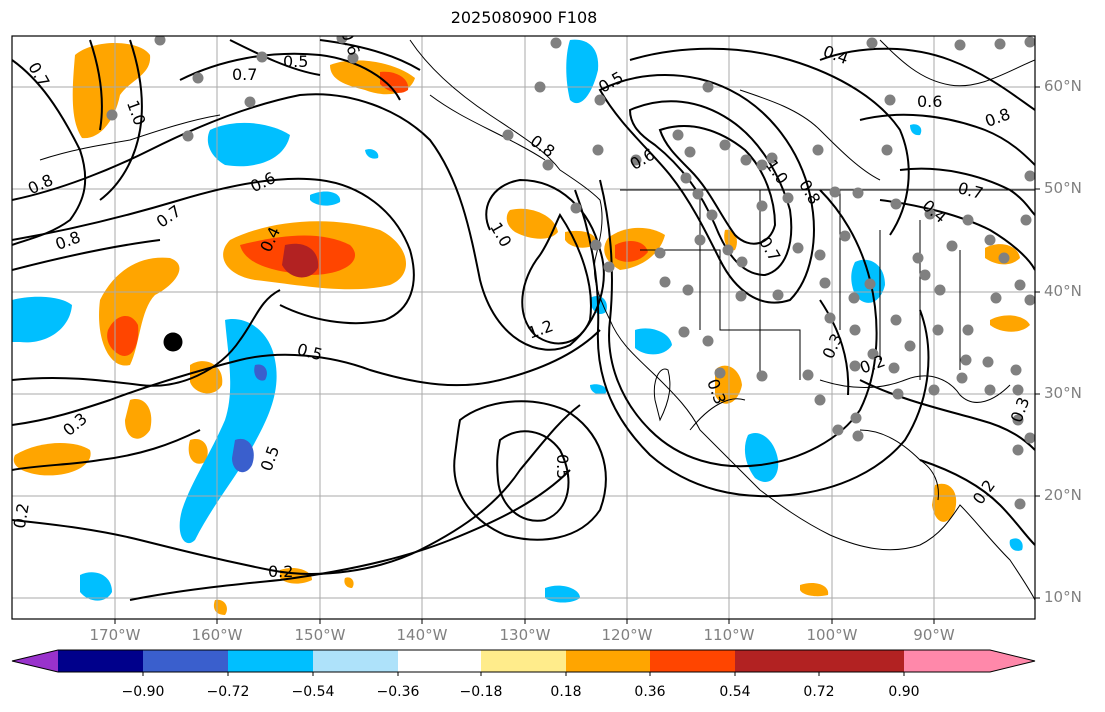 This screenshot has height=712, width=1105. What do you see at coordinates (1063, 291) in the screenshot?
I see `lat-label-40n: 40°N` at bounding box center [1063, 291].